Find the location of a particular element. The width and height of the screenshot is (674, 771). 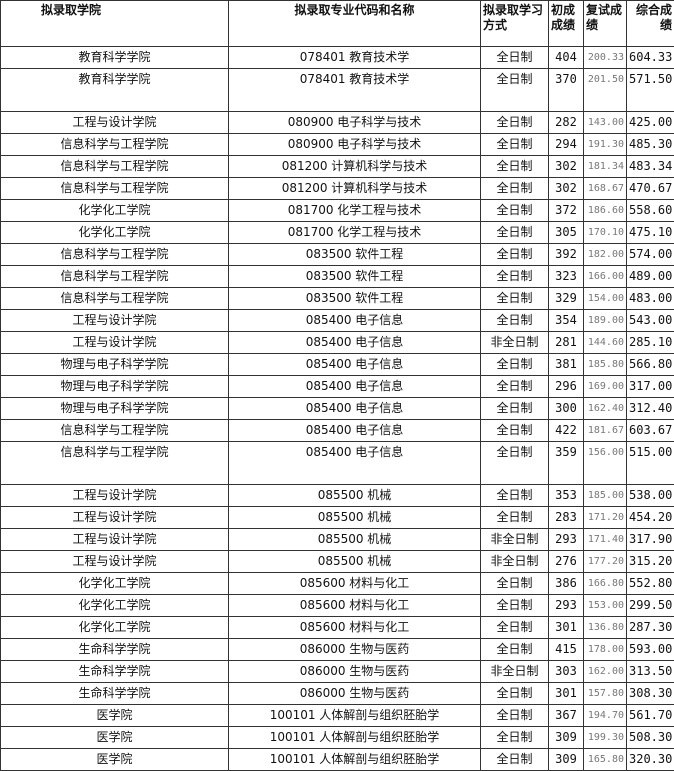

initial-score-cell: 309 is located at coordinates (566, 760).